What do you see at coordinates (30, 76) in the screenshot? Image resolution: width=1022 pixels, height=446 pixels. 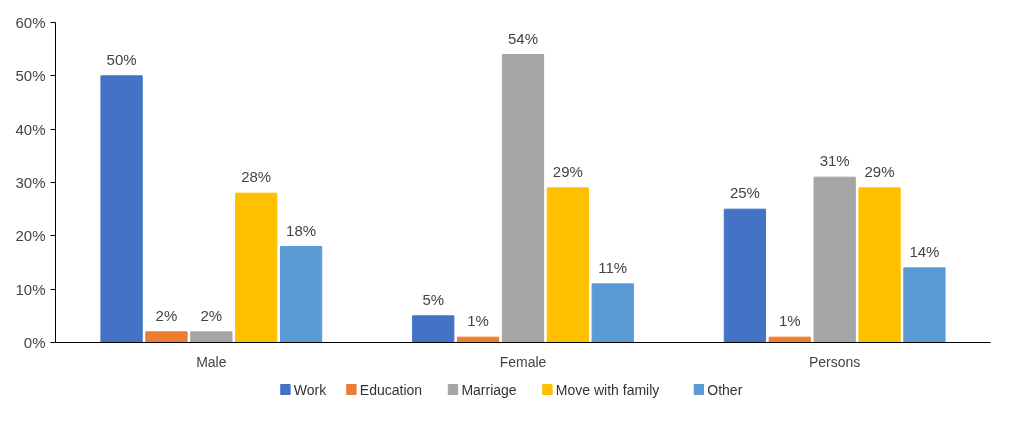 I see `y-tick-label: 50%` at bounding box center [30, 76].